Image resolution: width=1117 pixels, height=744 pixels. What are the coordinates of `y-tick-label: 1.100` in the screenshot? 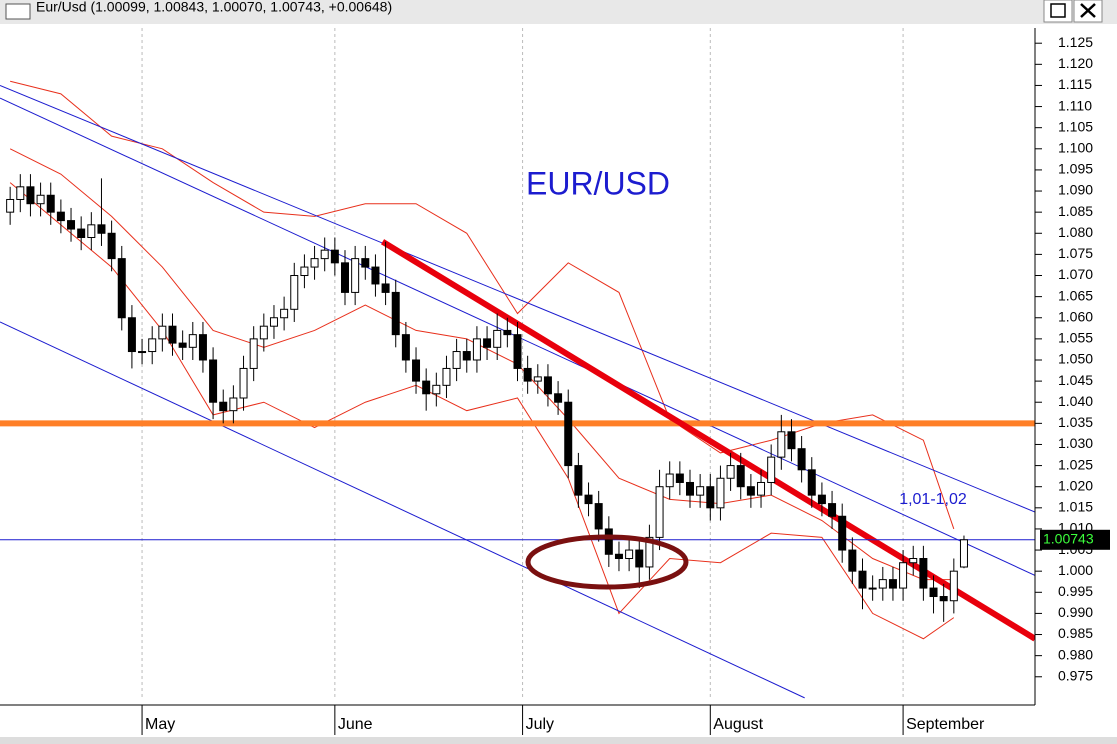 It's located at (1075, 148).